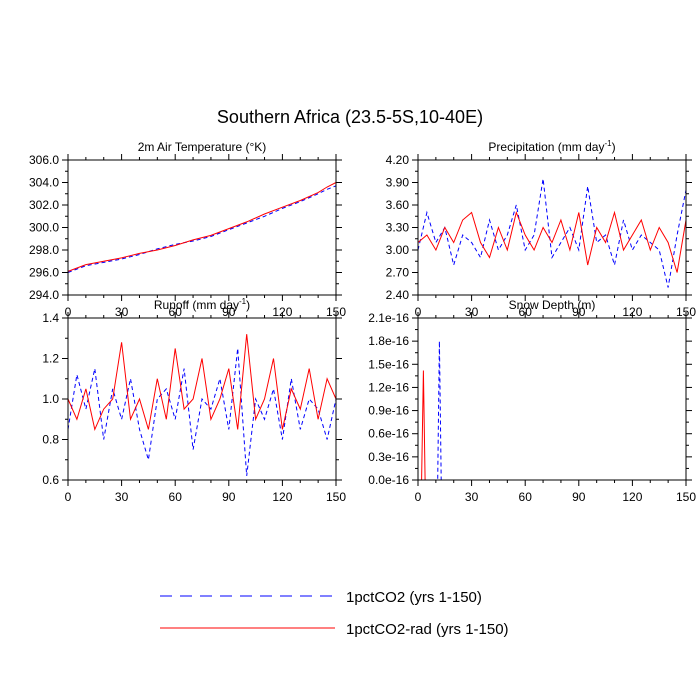  Describe the element at coordinates (398, 160) in the screenshot. I see `ytick-label-p2: 4.20` at that location.